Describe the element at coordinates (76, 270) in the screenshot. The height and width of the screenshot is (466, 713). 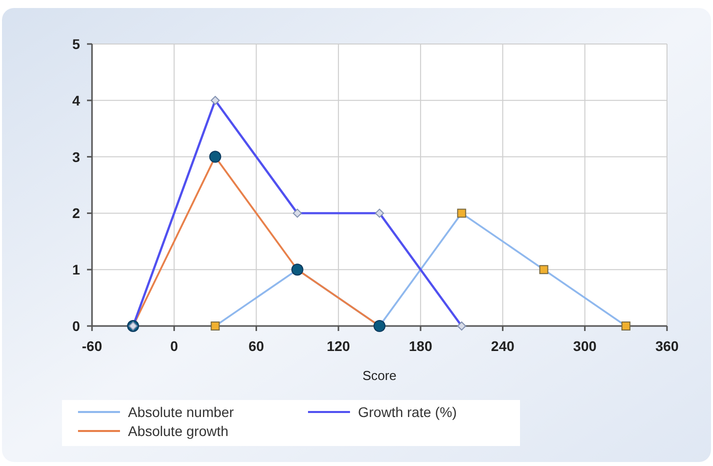
I see `y-tick-label: 1` at that location.